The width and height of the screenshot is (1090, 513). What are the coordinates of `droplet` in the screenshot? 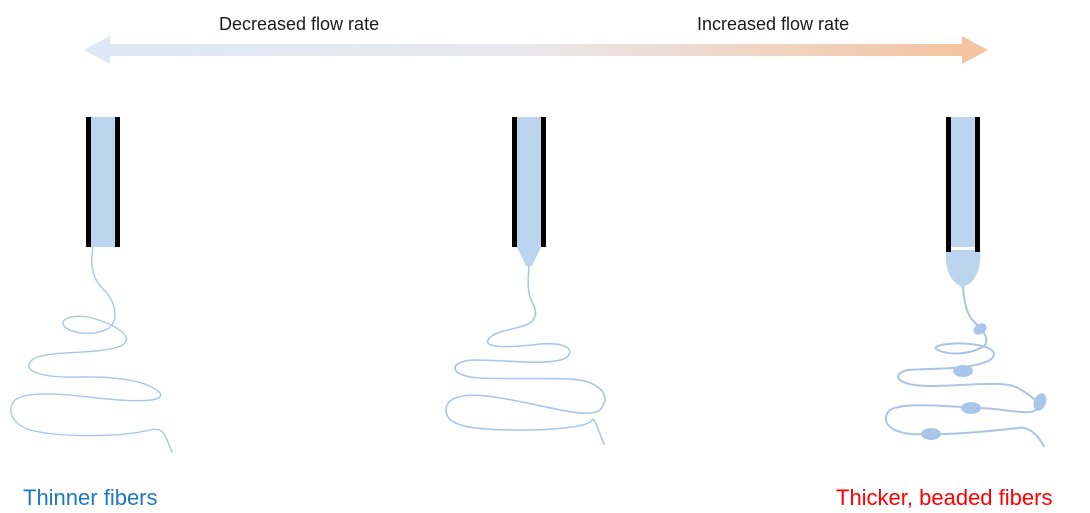 It's located at (963, 268).